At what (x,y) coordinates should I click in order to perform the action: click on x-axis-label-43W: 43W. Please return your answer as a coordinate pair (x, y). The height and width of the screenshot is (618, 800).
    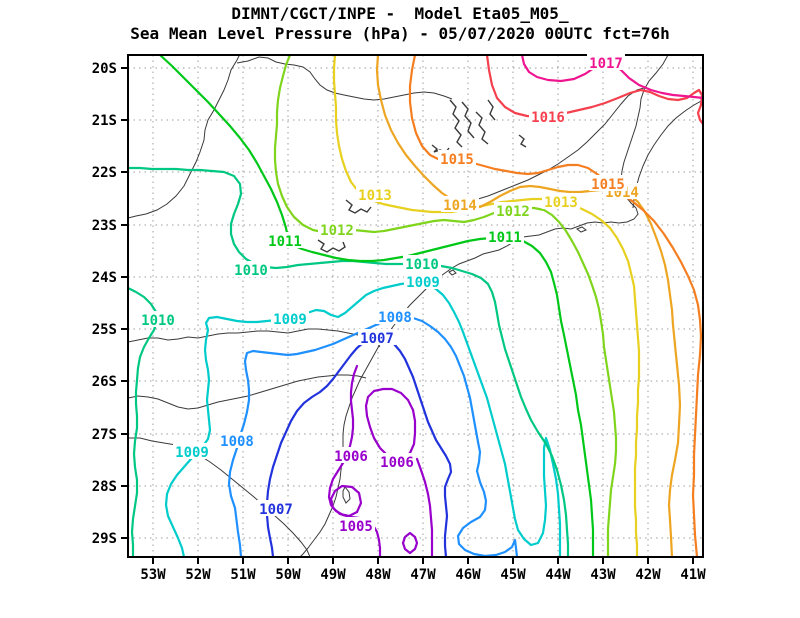
    Looking at the image, I should click on (603, 575).